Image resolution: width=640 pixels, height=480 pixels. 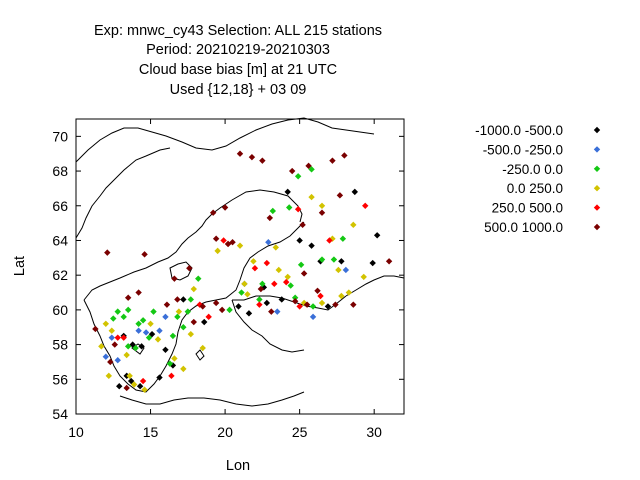 I want to click on y-axis-label: Lat, so click(x=20, y=266).